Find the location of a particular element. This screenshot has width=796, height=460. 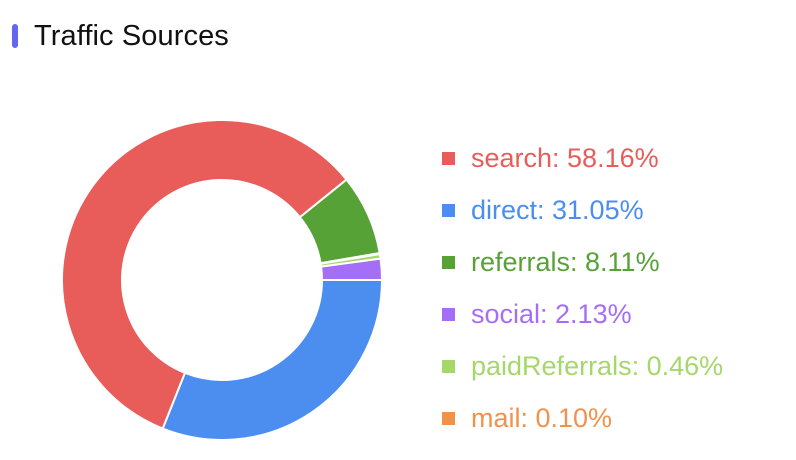

chart-title: Traffic Sources is located at coordinates (131, 35).